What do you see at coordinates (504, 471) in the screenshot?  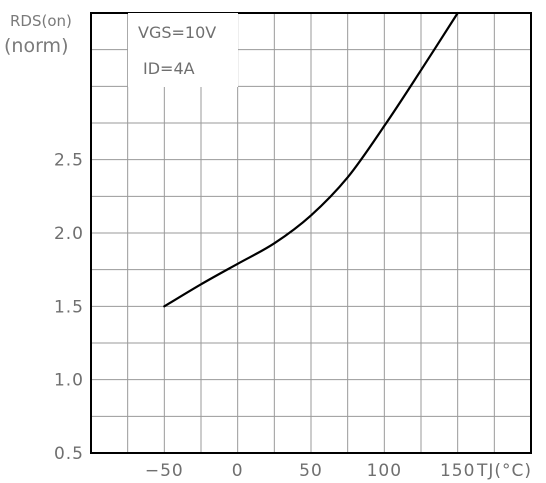 I see `x-axis-title: TJ(°C)` at bounding box center [504, 471].